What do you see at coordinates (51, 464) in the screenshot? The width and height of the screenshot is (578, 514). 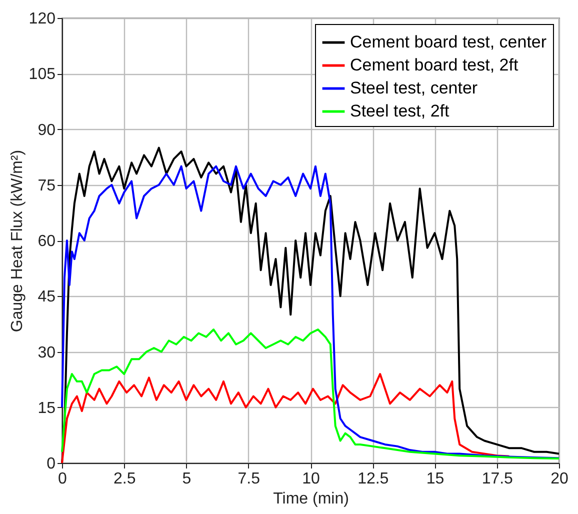 I see `y-tick-label: 0` at bounding box center [51, 464].